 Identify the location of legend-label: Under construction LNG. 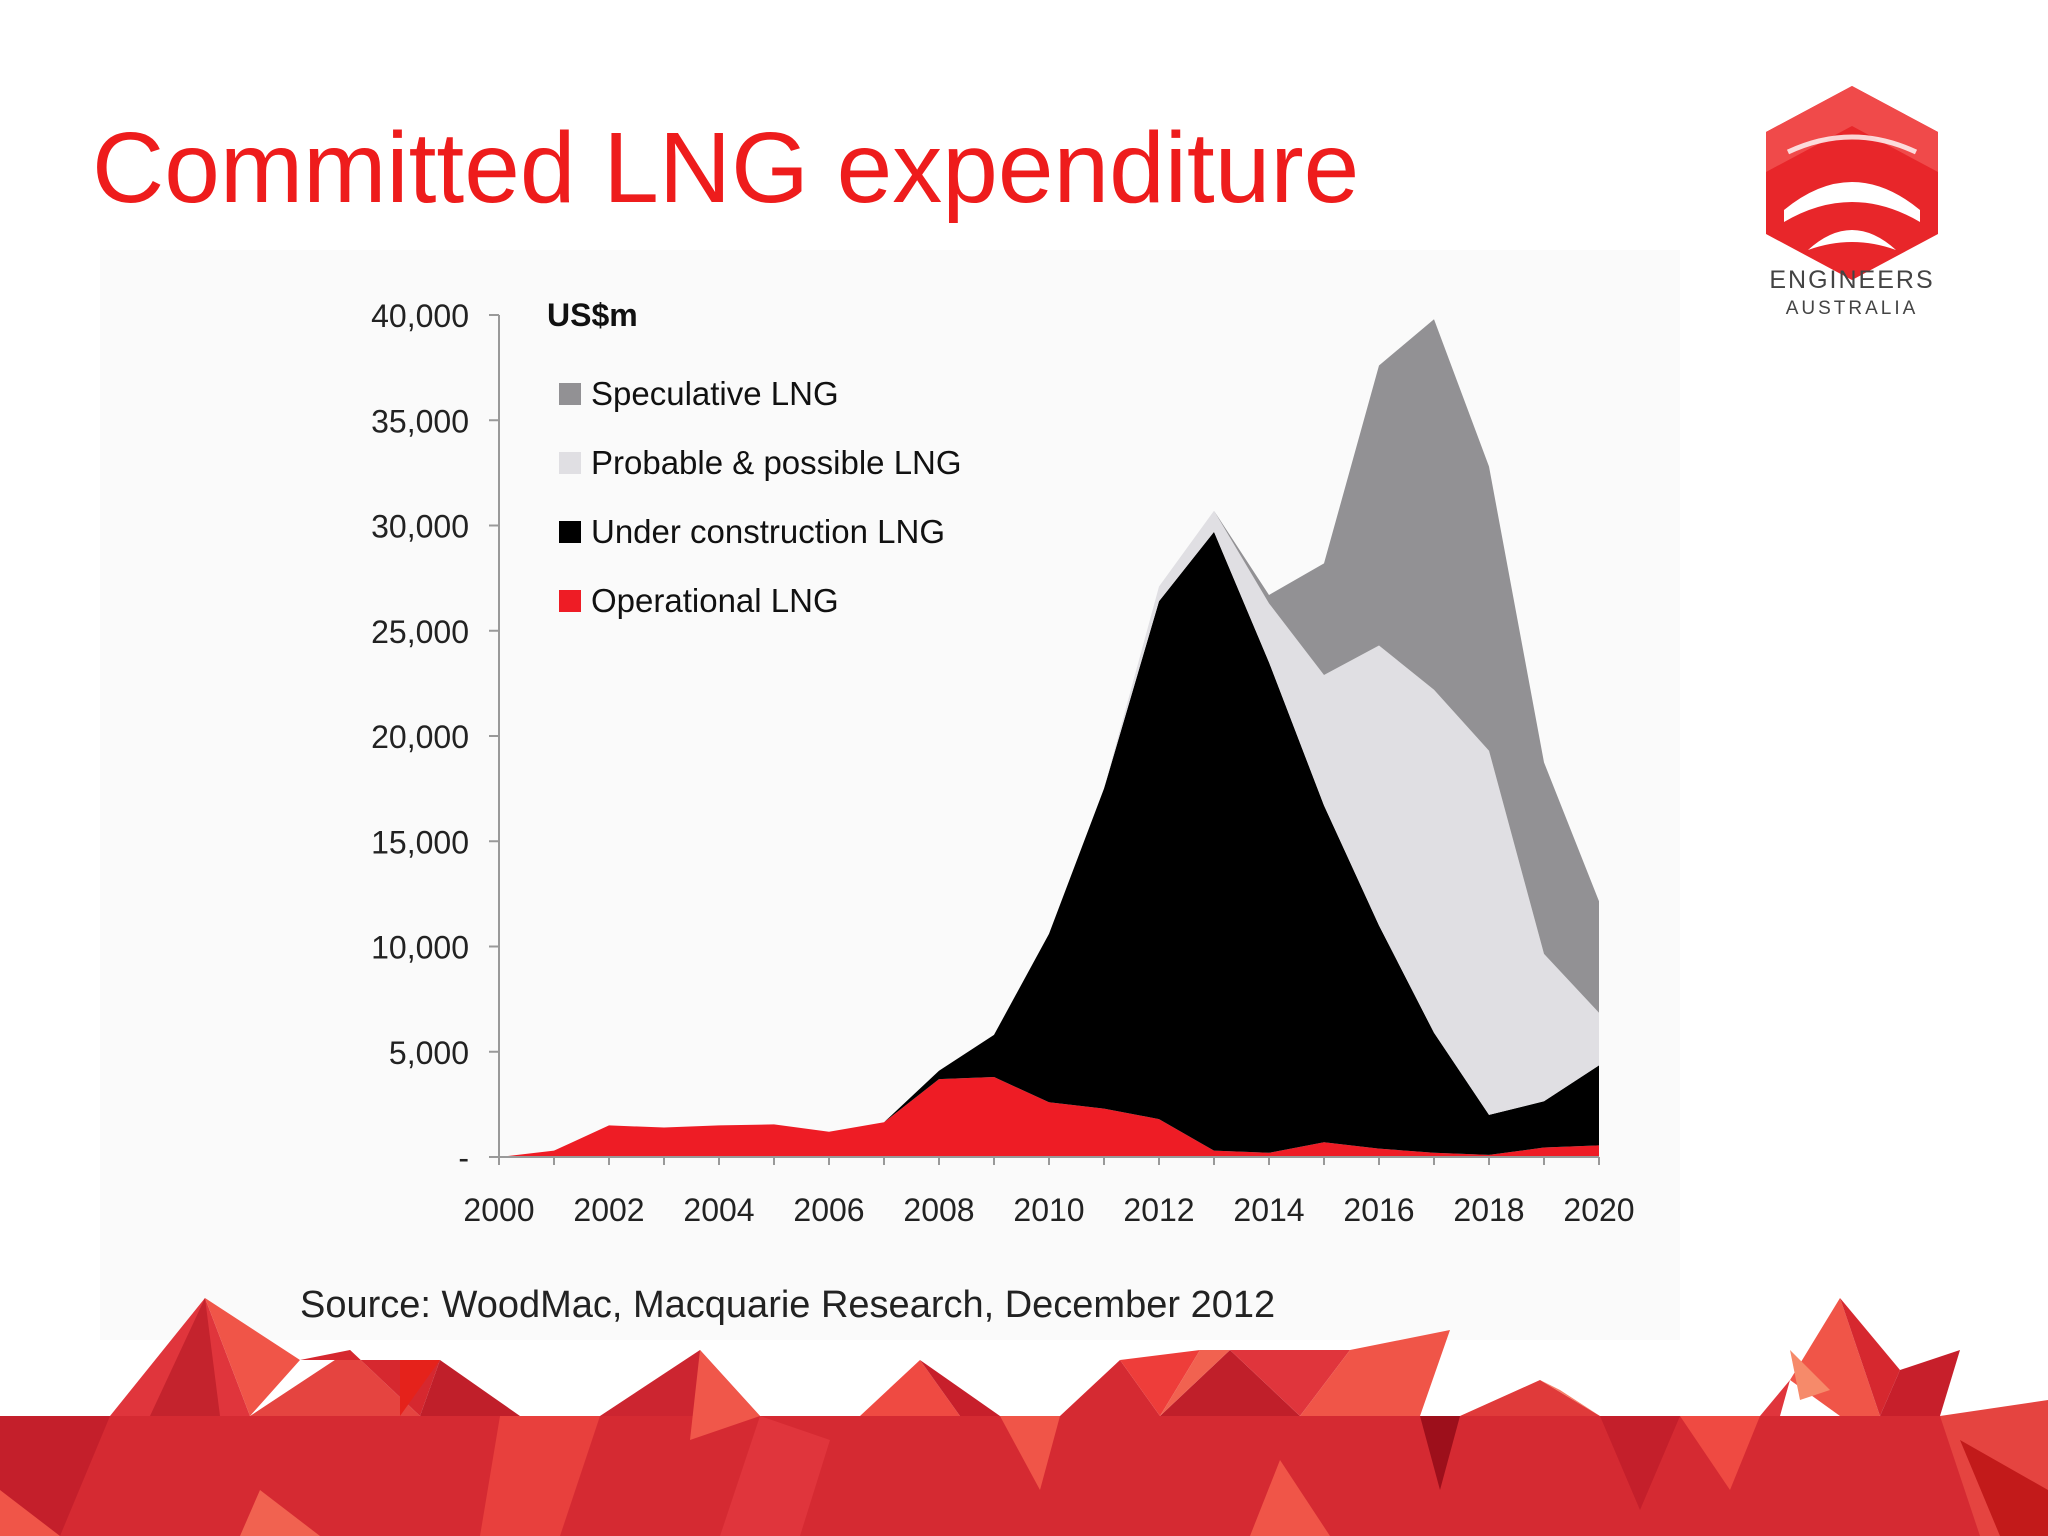
(768, 531).